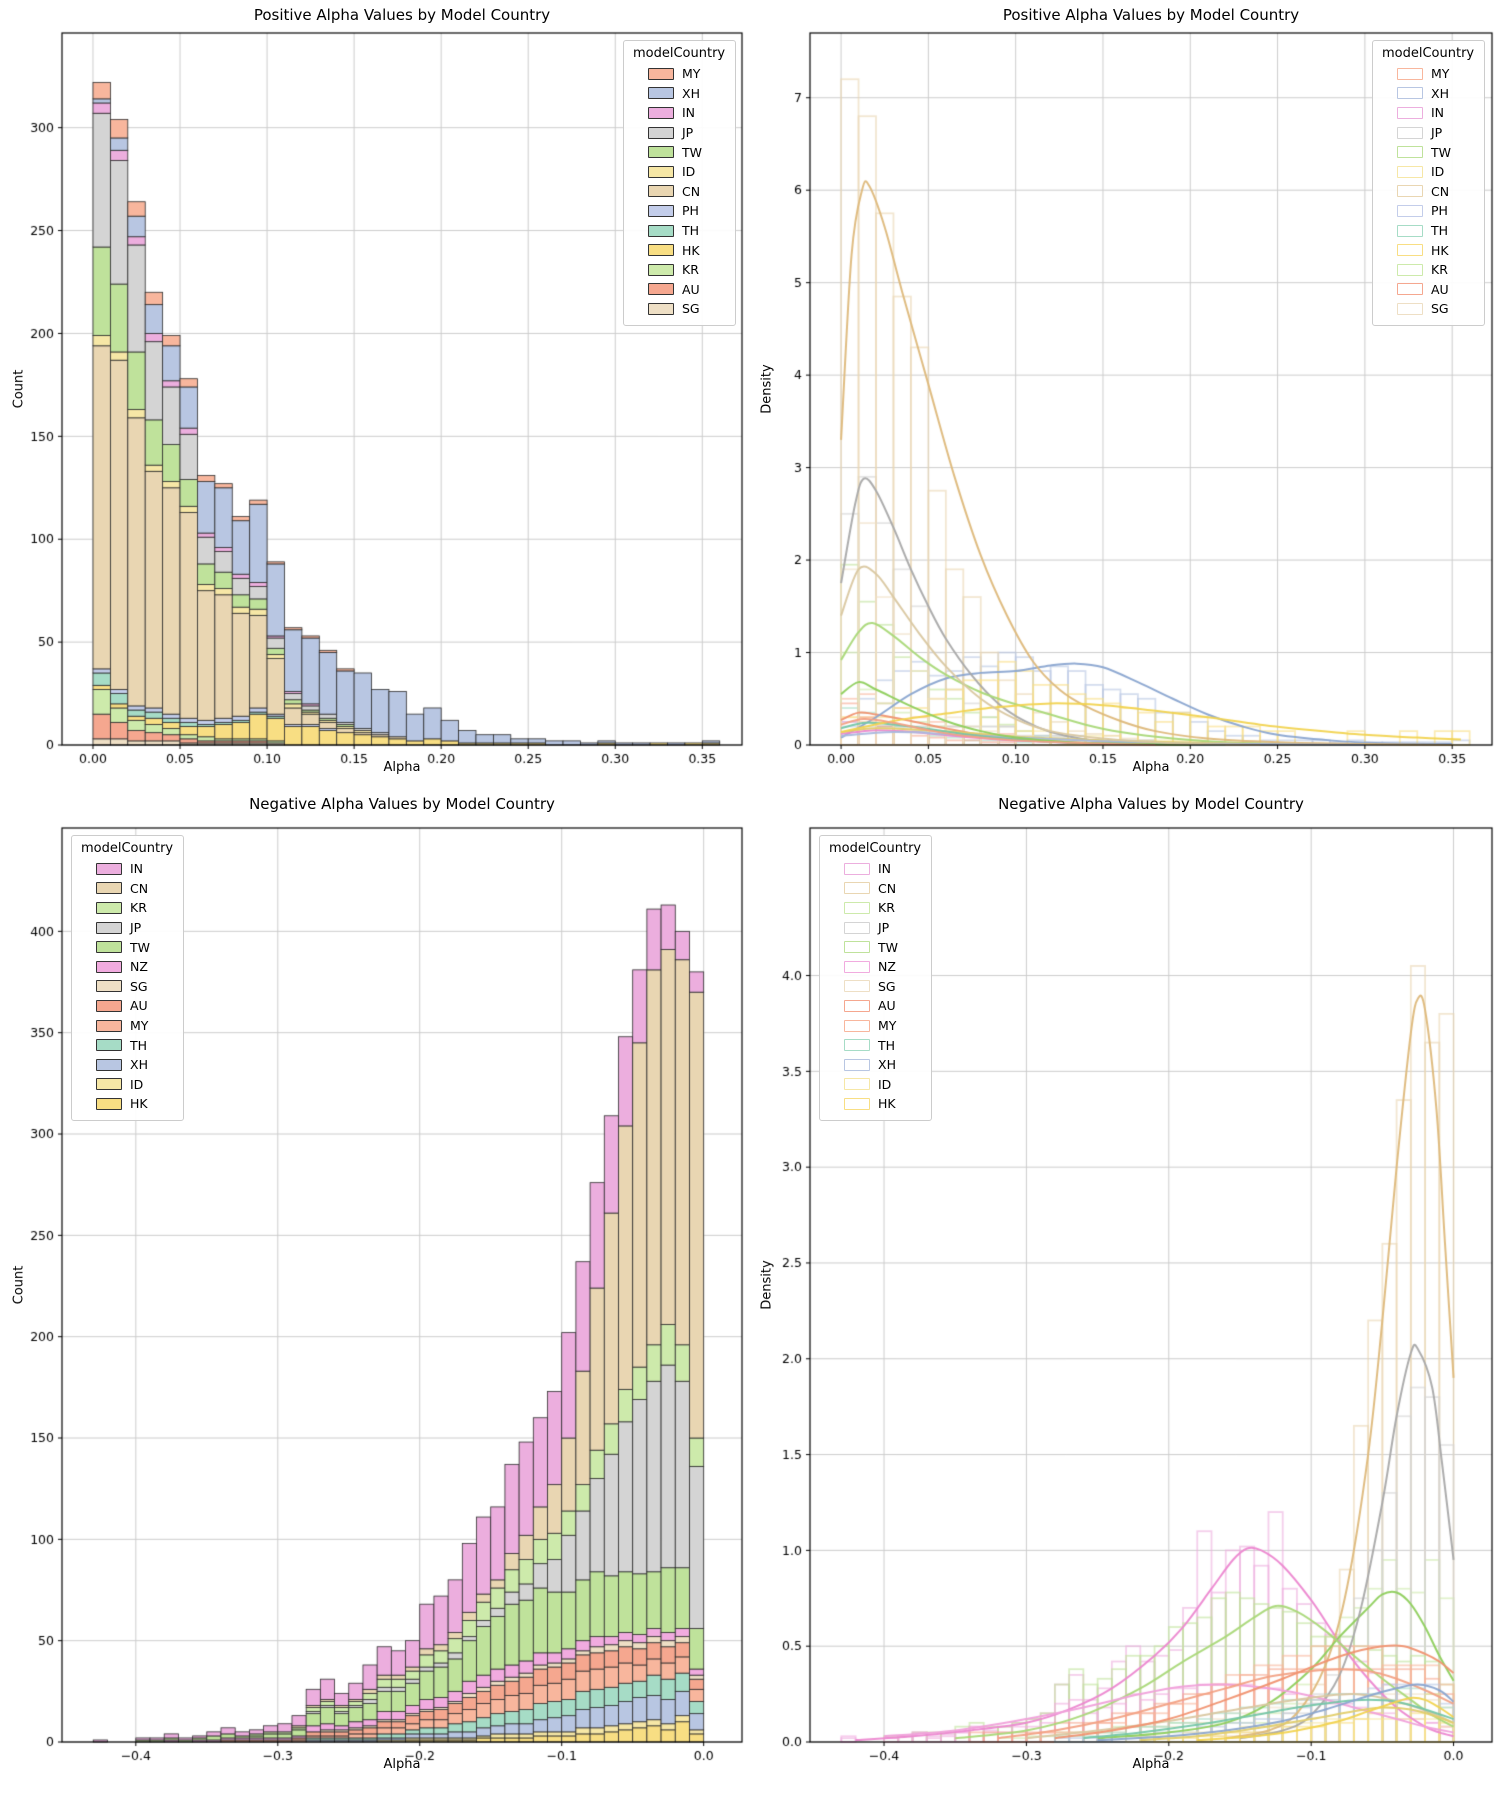 The height and width of the screenshot is (1800, 1500). I want to click on legend: modelCountry MY XH IN JP TW ID CN PH TH HK KR AU SG, so click(680, 183).